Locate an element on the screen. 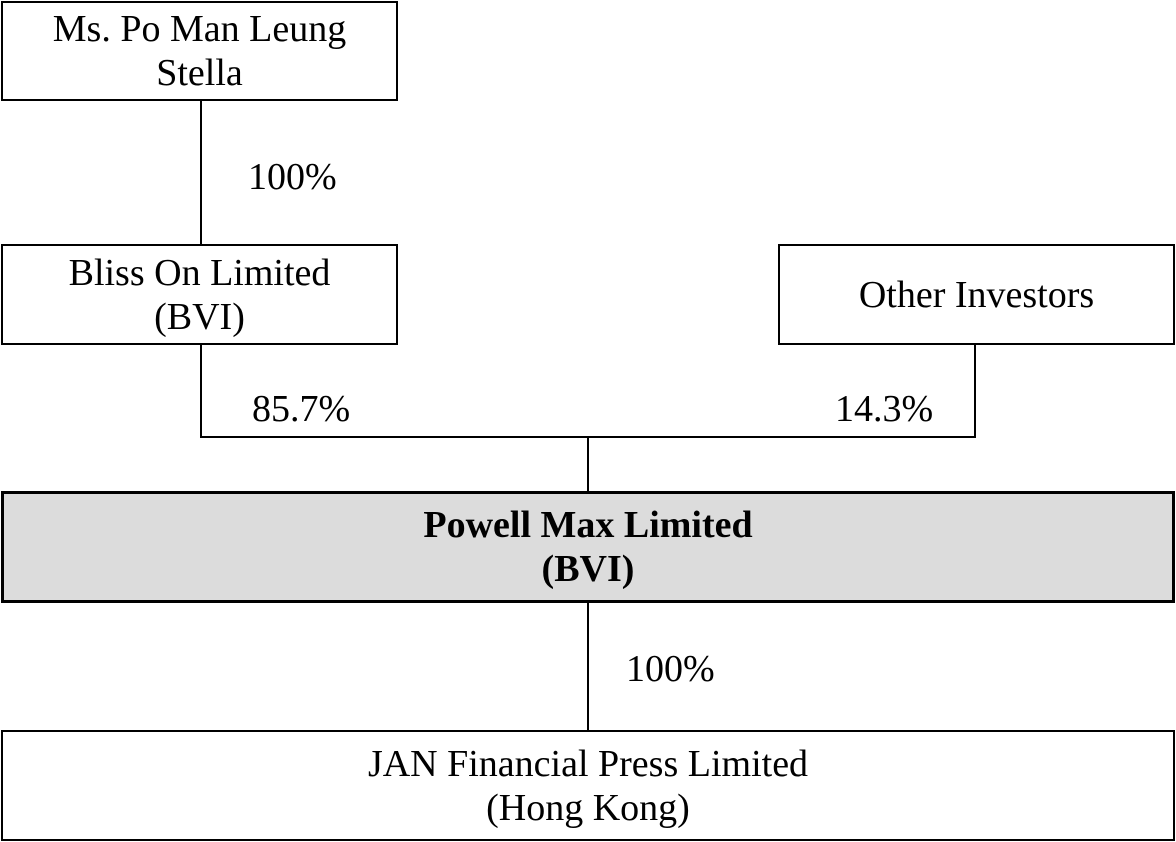 This screenshot has width=1176, height=842. shareholder-box: Ms. Po Man Leung Stella is located at coordinates (199, 51).